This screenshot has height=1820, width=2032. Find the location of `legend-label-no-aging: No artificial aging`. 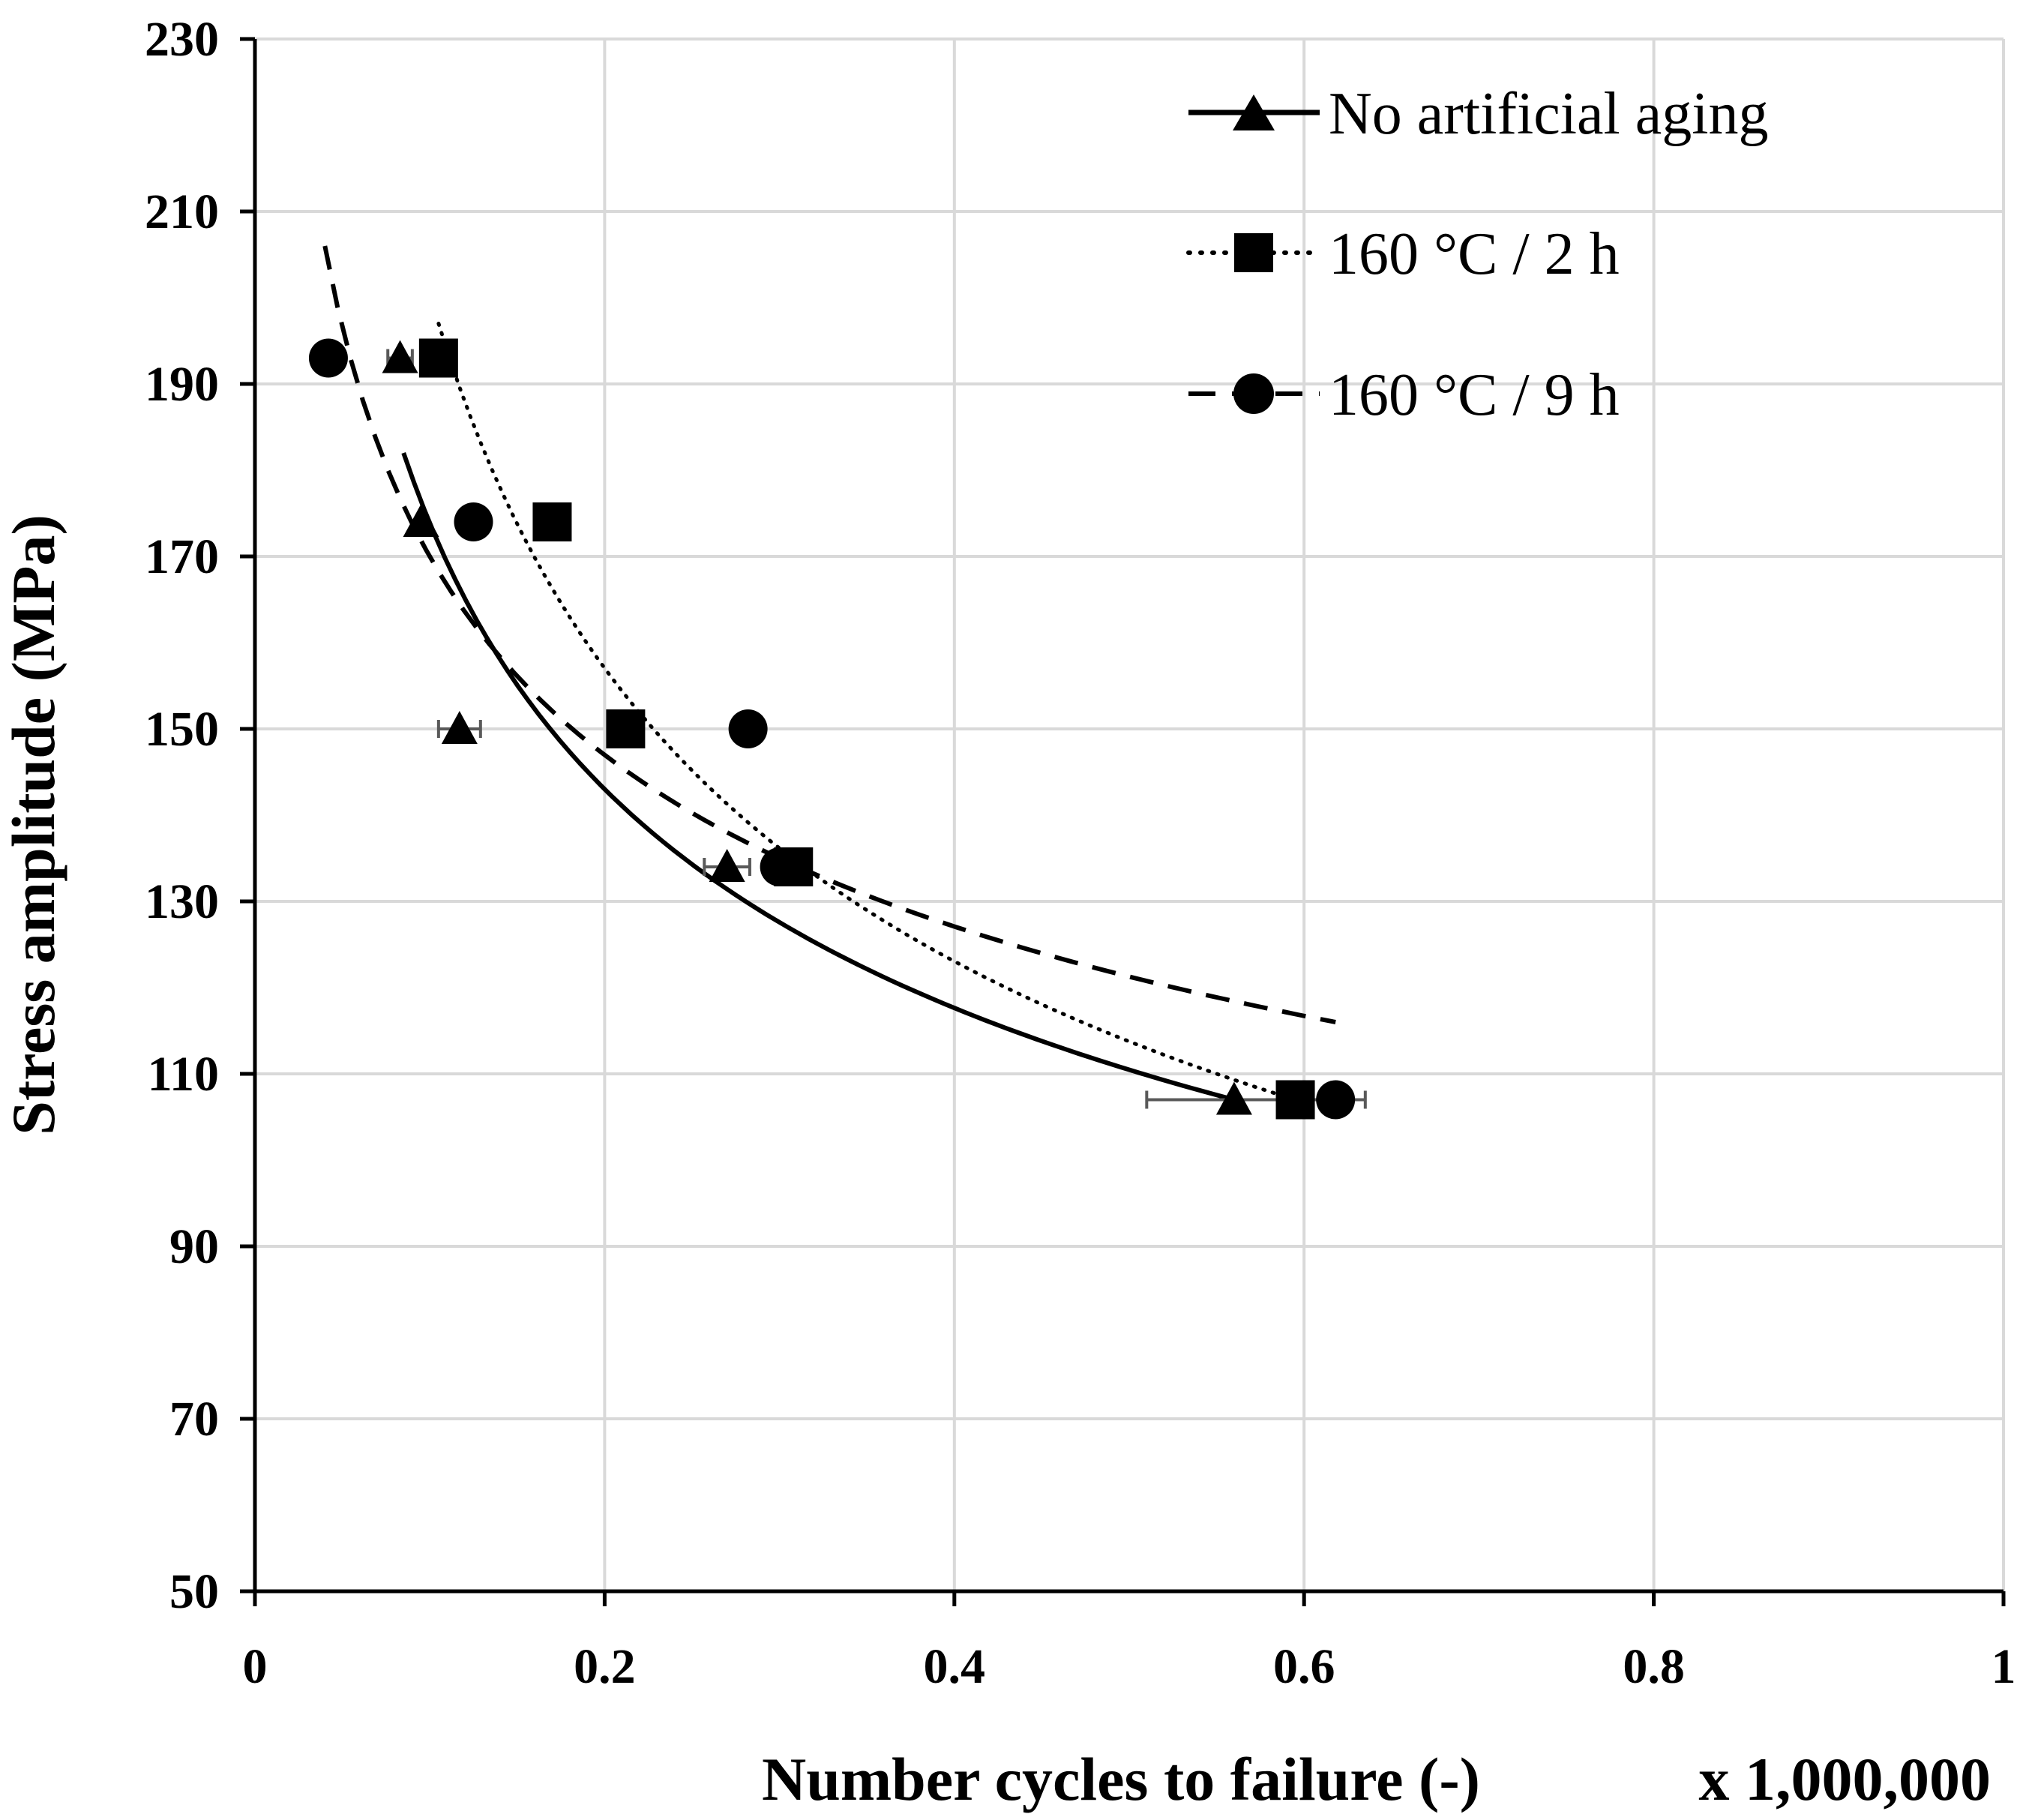

legend-label-no-aging: No artificial aging is located at coordinates (1548, 114).